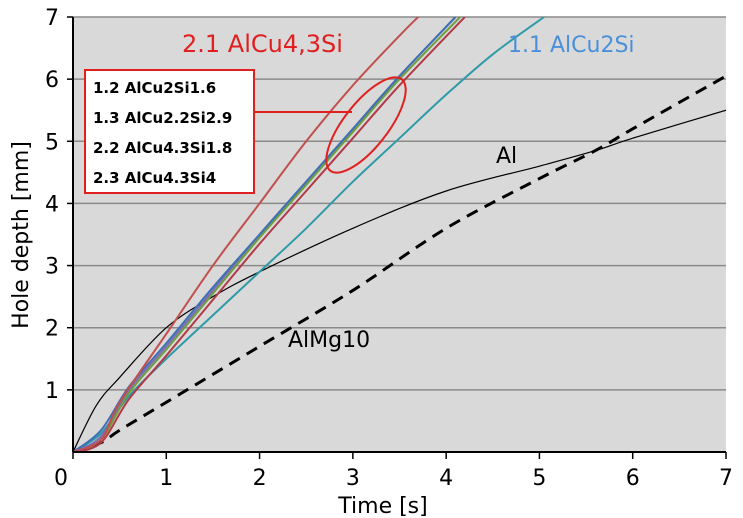 The width and height of the screenshot is (743, 518). Describe the element at coordinates (52, 142) in the screenshot. I see `y-tick-label: 5` at that location.